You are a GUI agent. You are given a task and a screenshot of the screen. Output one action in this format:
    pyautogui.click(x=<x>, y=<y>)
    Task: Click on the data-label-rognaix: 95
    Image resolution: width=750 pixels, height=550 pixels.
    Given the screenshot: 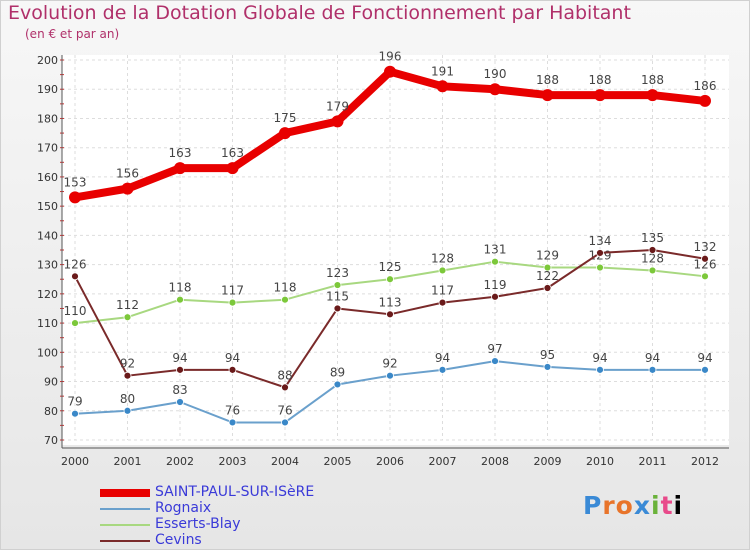 What is the action you would take?
    pyautogui.click(x=547, y=355)
    